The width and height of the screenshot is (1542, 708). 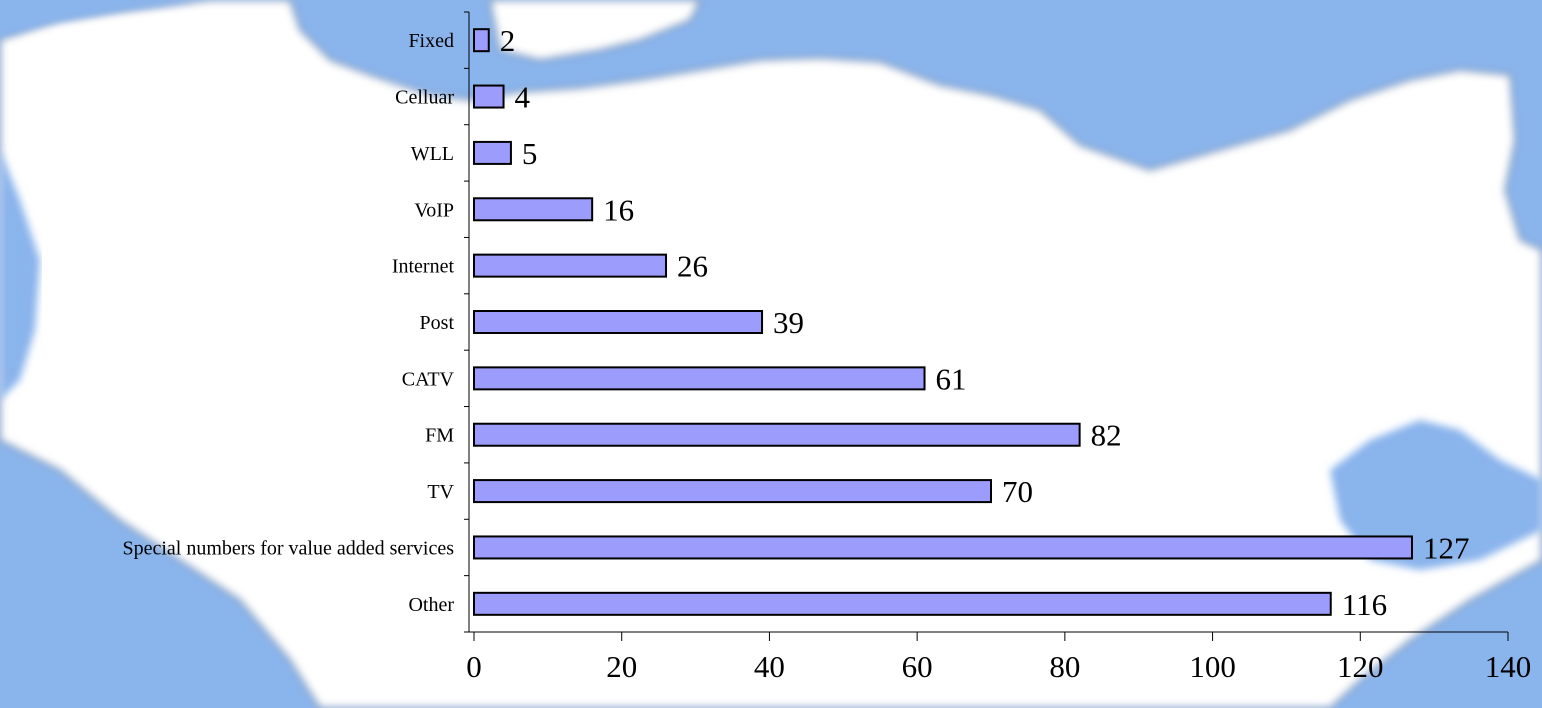 What do you see at coordinates (508, 40) in the screenshot?
I see `data-label: 2` at bounding box center [508, 40].